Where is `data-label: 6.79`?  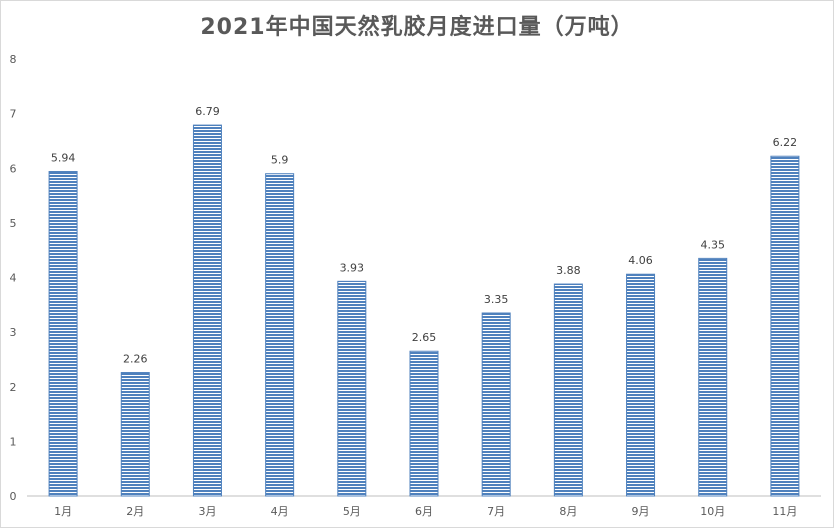
data-label: 6.79 is located at coordinates (207, 111).